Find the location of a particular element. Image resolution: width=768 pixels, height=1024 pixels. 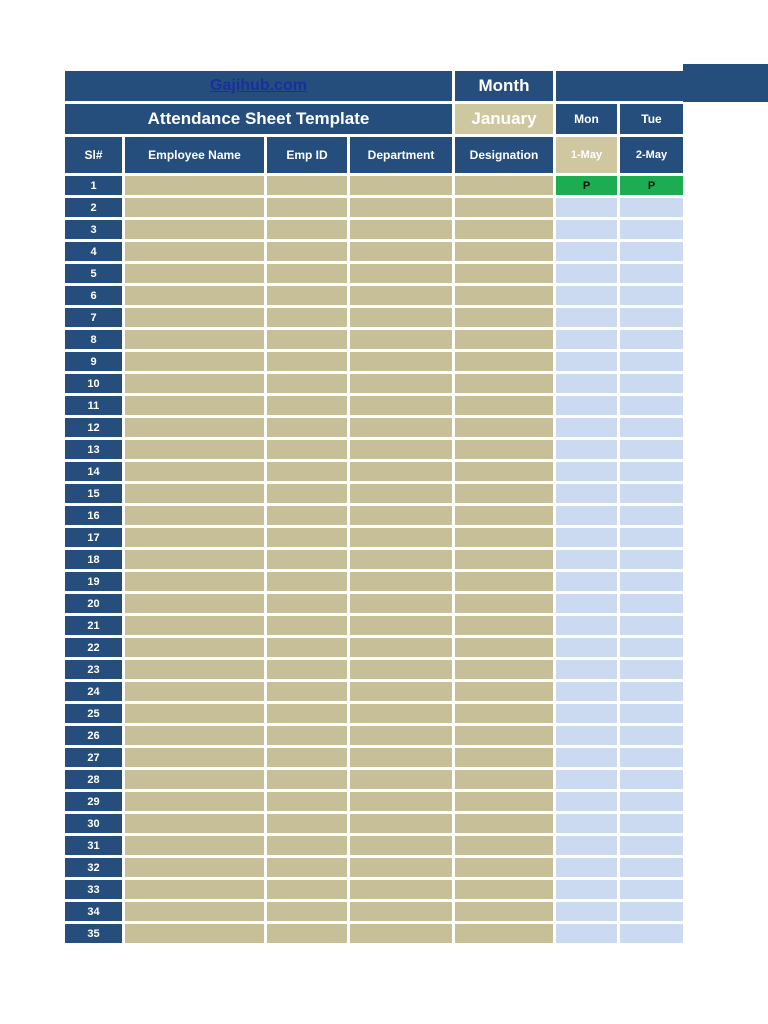

brand-link: Gajihub.com is located at coordinates (258, 85).